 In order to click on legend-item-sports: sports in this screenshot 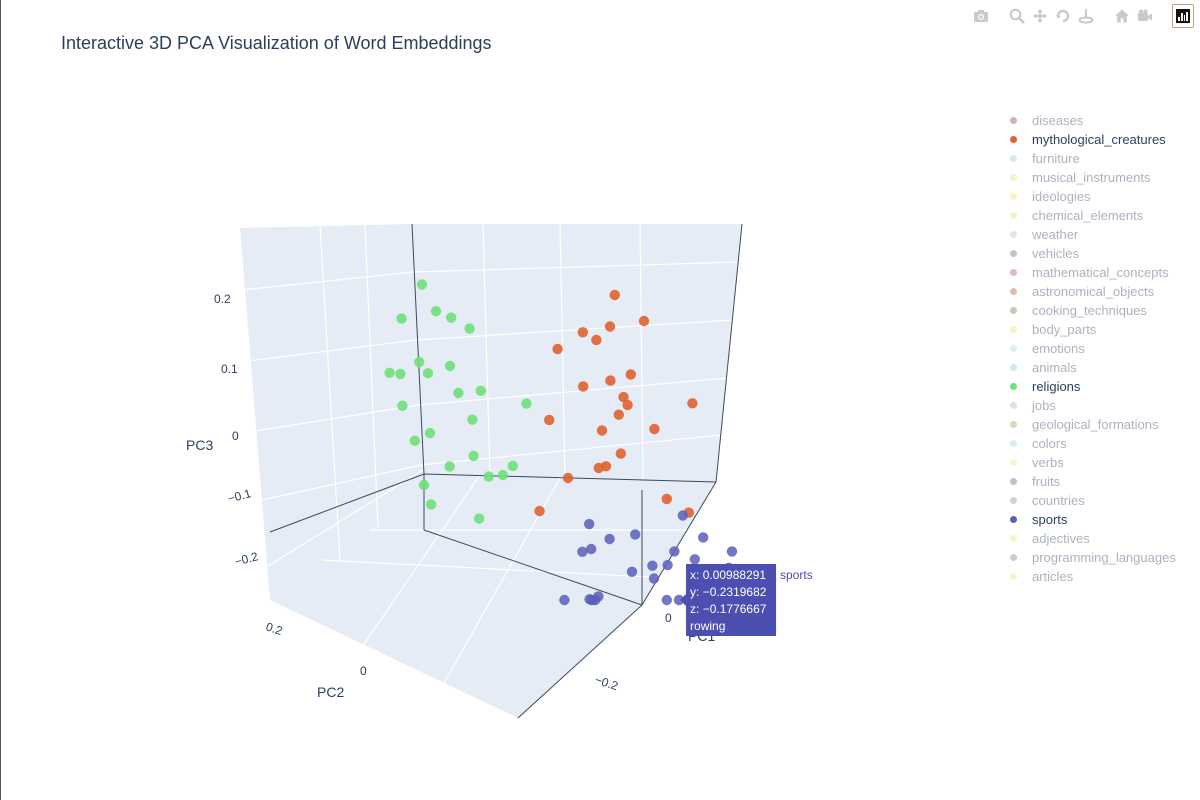, I will do `click(1092, 519)`.